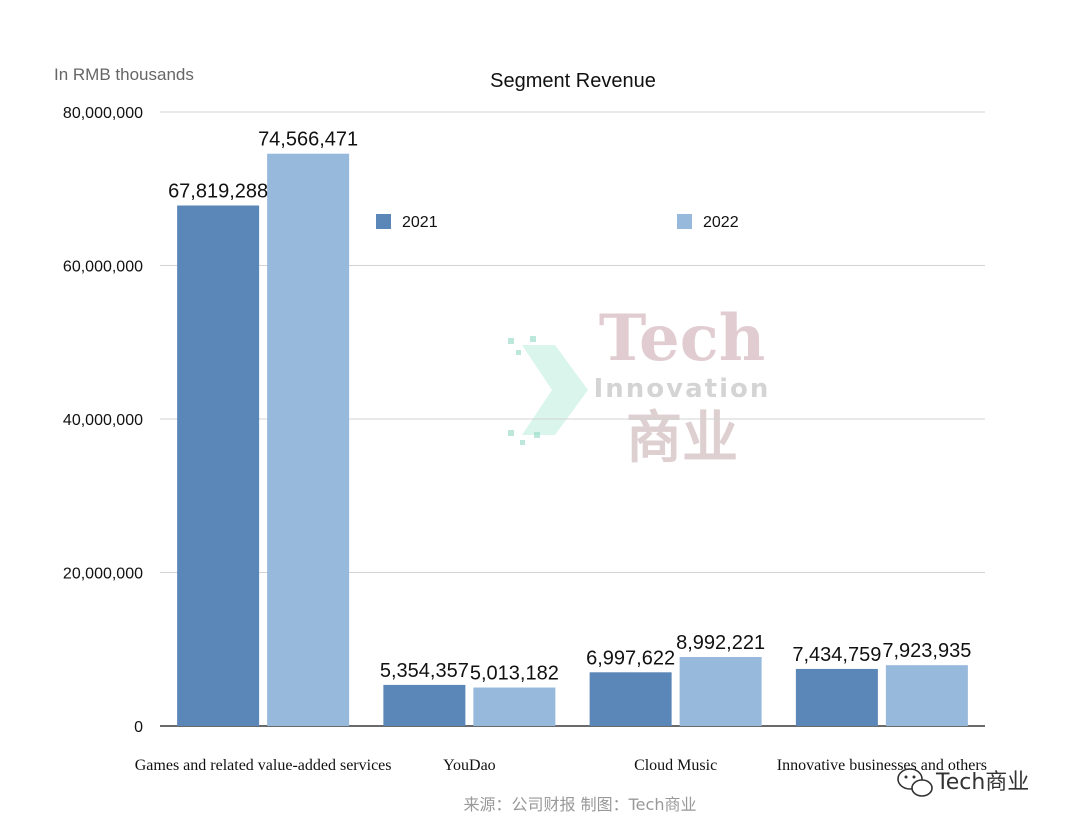 This screenshot has width=1080, height=829. What do you see at coordinates (682, 389) in the screenshot?
I see `watermark-subtitle: Innovation` at bounding box center [682, 389].